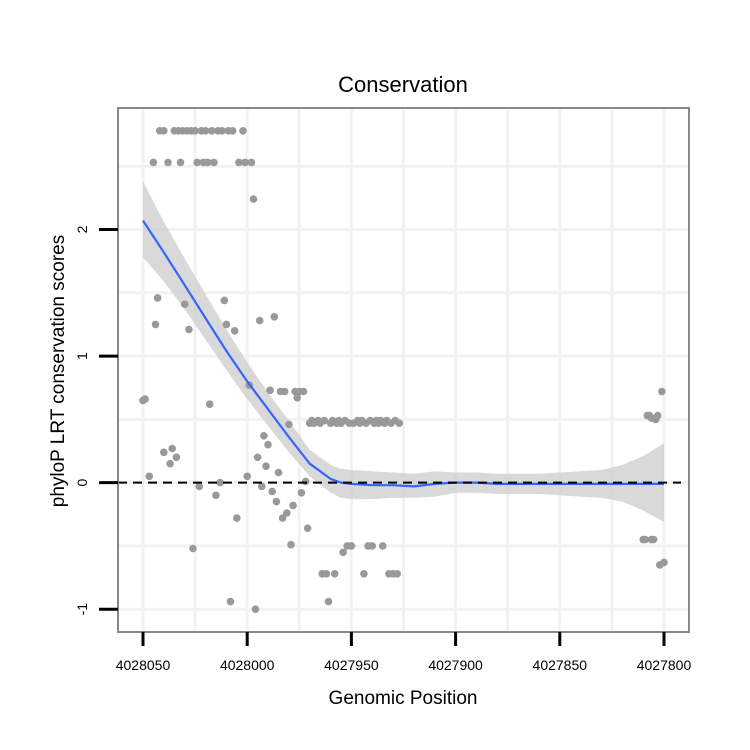 Image resolution: width=750 pixels, height=750 pixels. I want to click on y-axis-label: phyloP LRT conservation scores, so click(58, 371).